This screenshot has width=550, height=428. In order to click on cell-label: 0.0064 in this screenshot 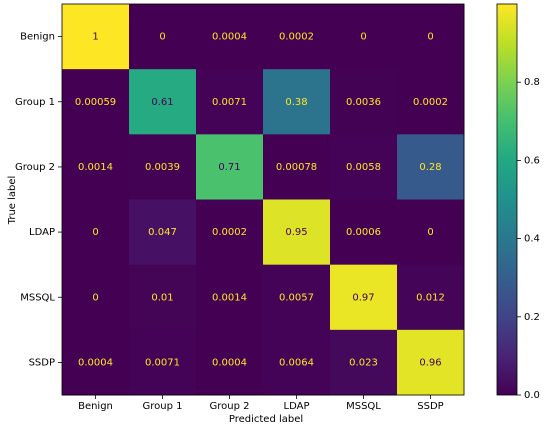, I will do `click(296, 362)`.